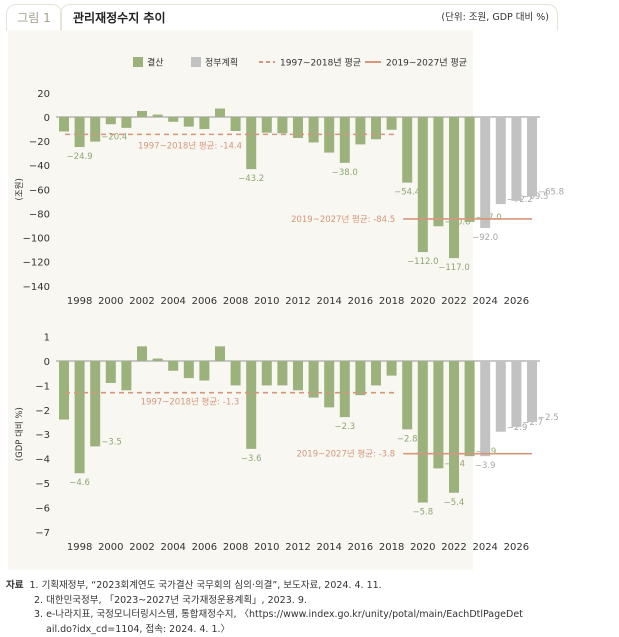  I want to click on bar-1999, so click(95, 404).